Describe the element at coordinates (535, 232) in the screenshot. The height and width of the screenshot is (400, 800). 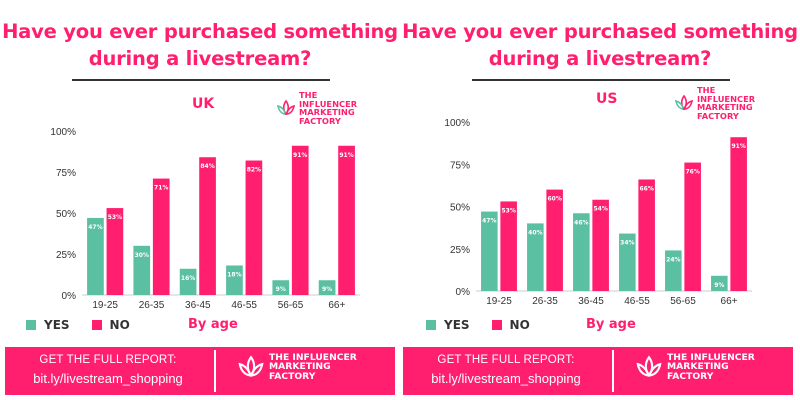
I see `data-label-yes: 40%` at that location.